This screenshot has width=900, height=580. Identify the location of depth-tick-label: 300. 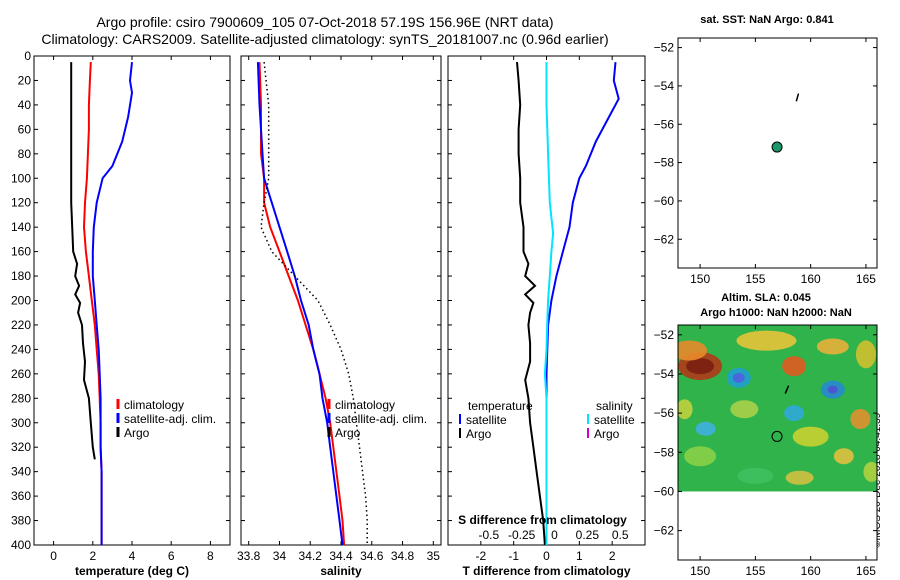
(21, 423).